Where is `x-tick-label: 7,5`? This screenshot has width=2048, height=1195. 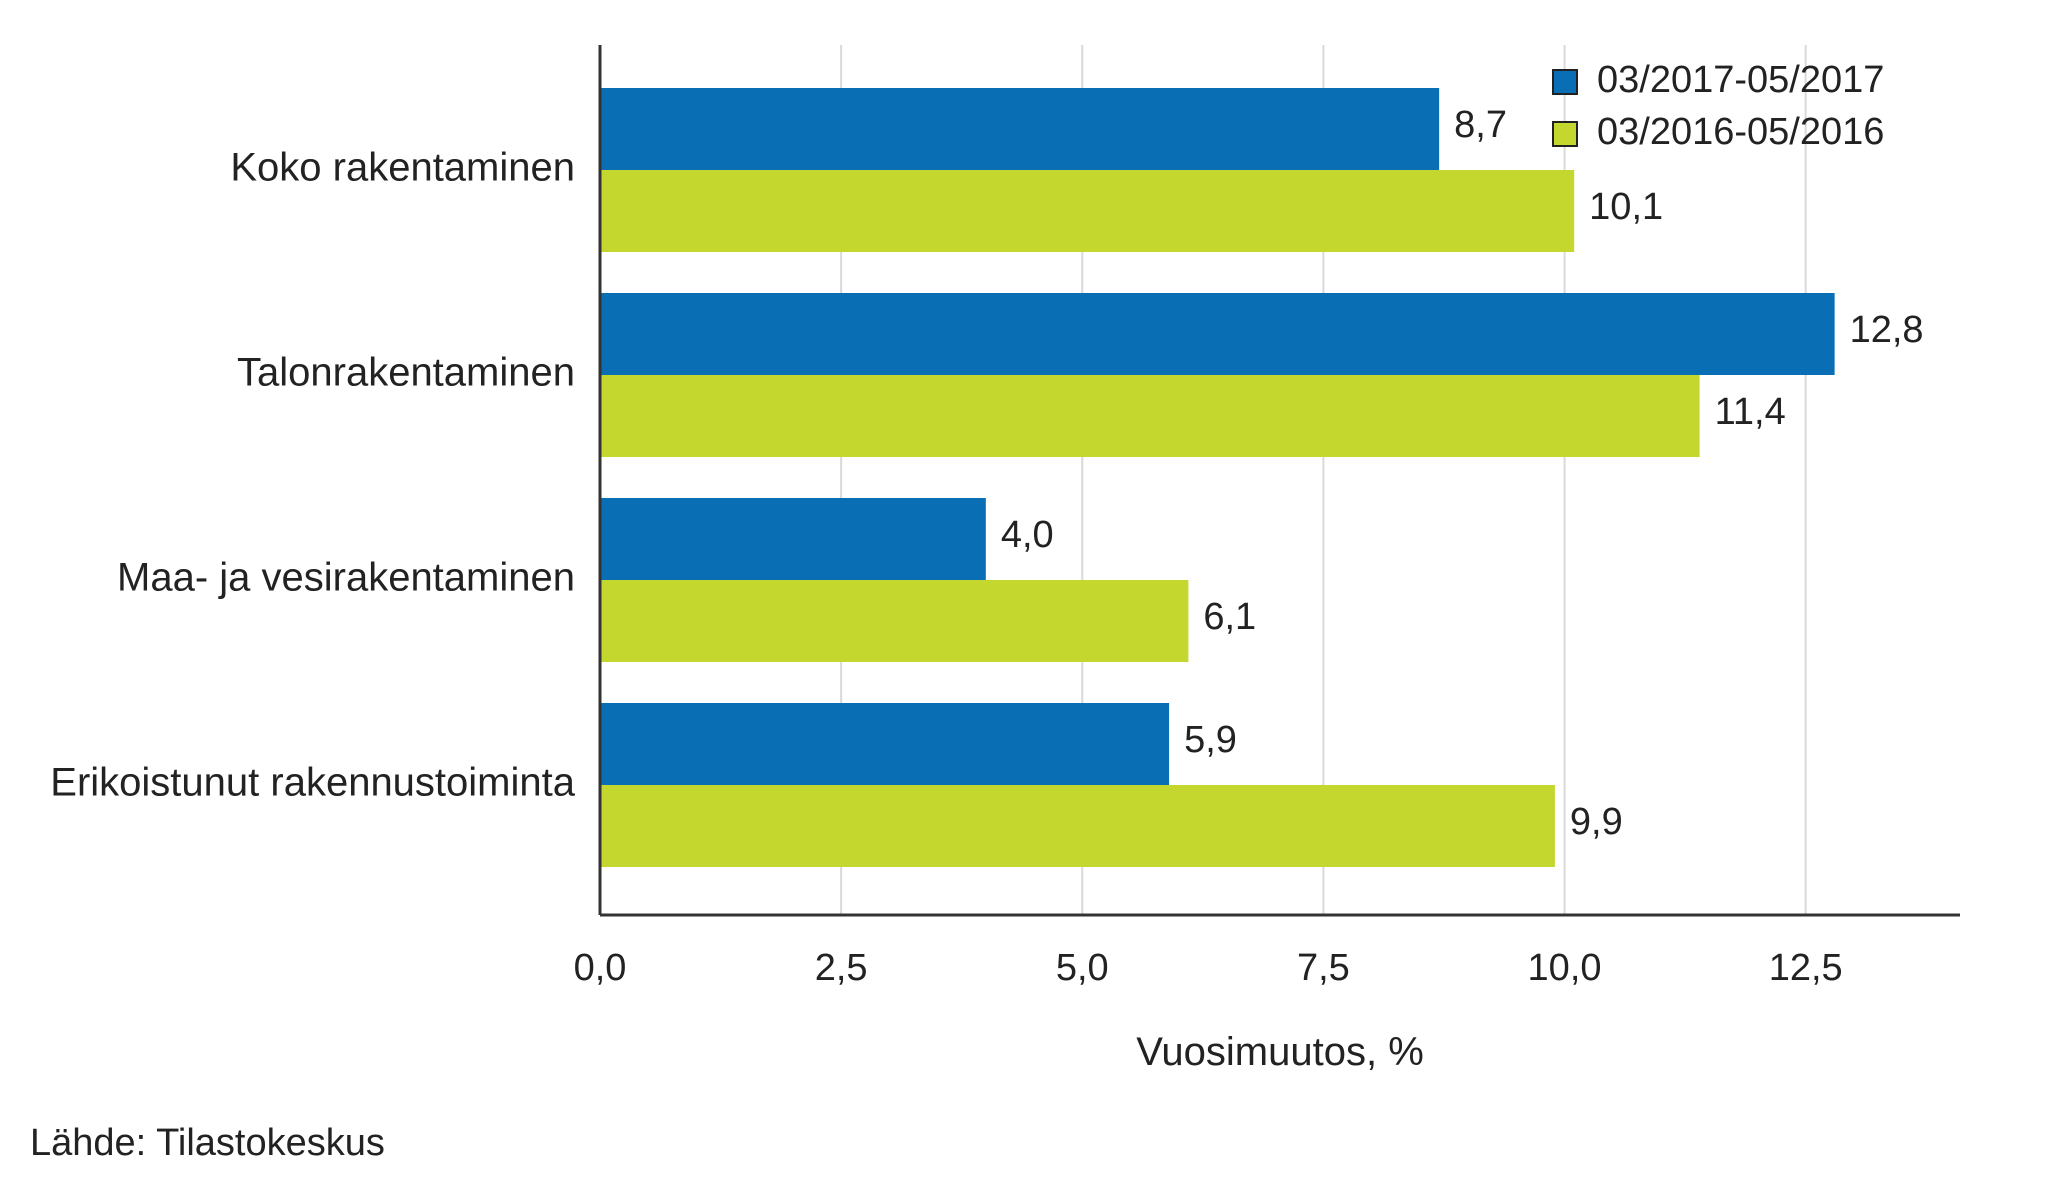 x-tick-label: 7,5 is located at coordinates (1323, 968).